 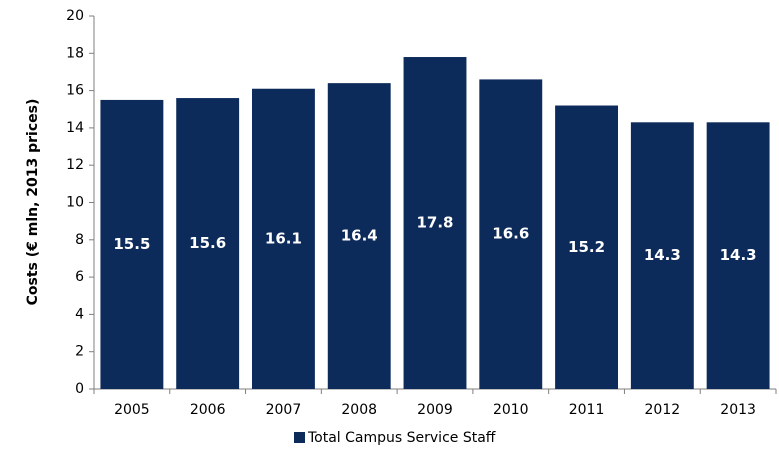 What do you see at coordinates (208, 410) in the screenshot?
I see `x-tick-label: 2006` at bounding box center [208, 410].